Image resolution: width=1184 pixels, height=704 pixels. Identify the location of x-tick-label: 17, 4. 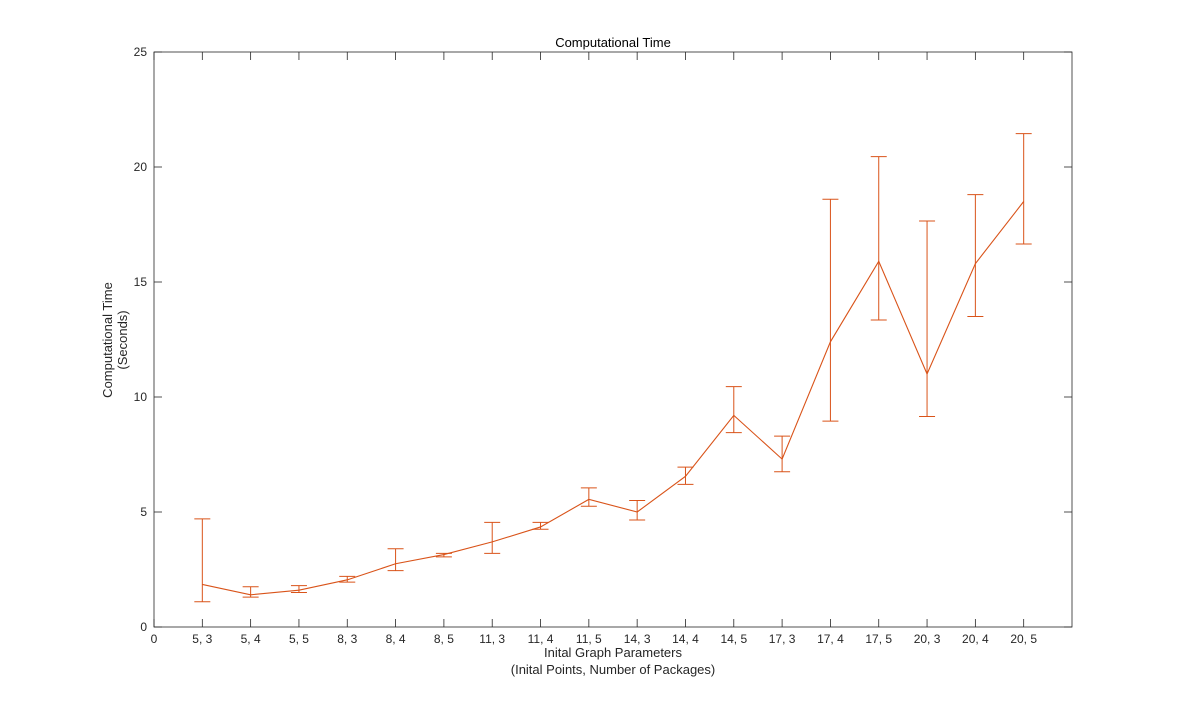
(830, 639).